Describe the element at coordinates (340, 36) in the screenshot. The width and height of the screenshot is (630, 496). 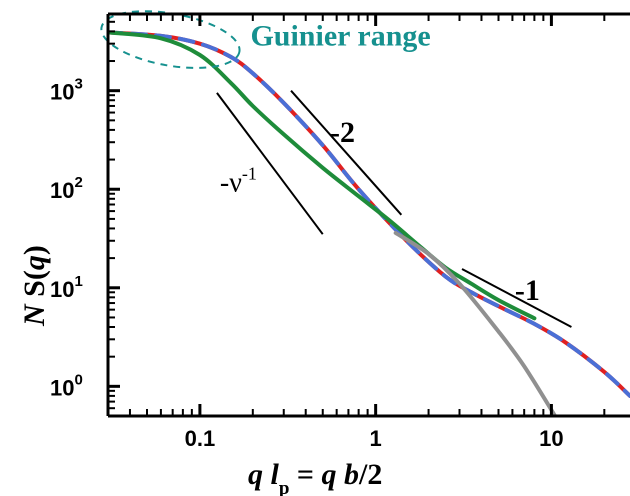
I see `guinier-label: Guinier range` at that location.